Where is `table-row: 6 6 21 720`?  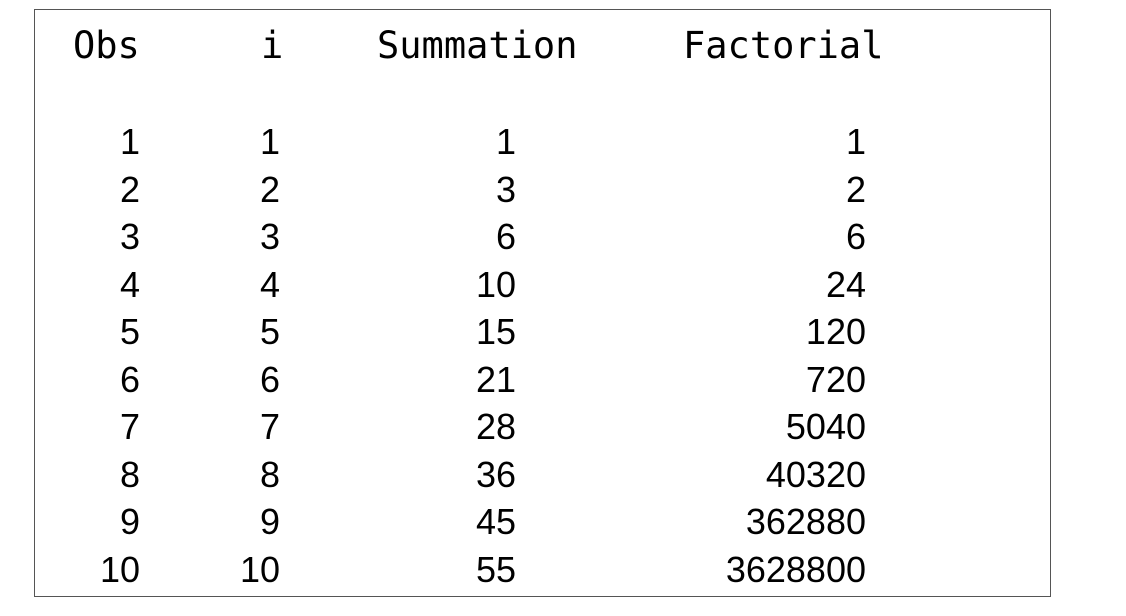
table-row: 6 6 21 720 is located at coordinates (542, 380).